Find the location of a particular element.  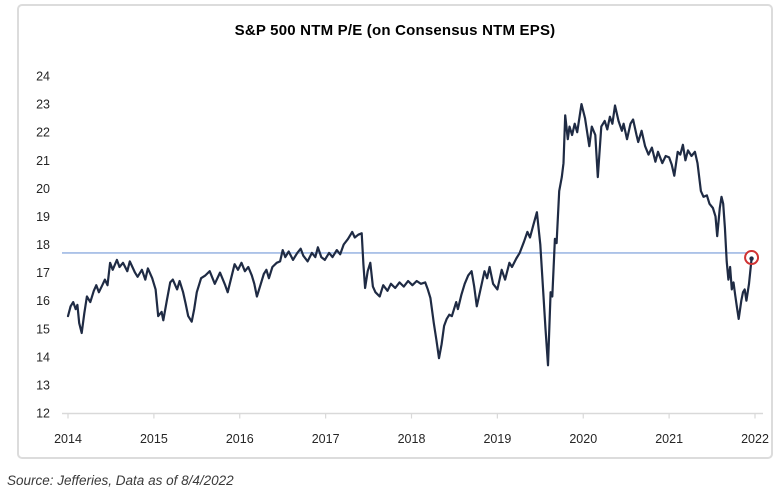

y-tick-label: 19 is located at coordinates (43, 217).